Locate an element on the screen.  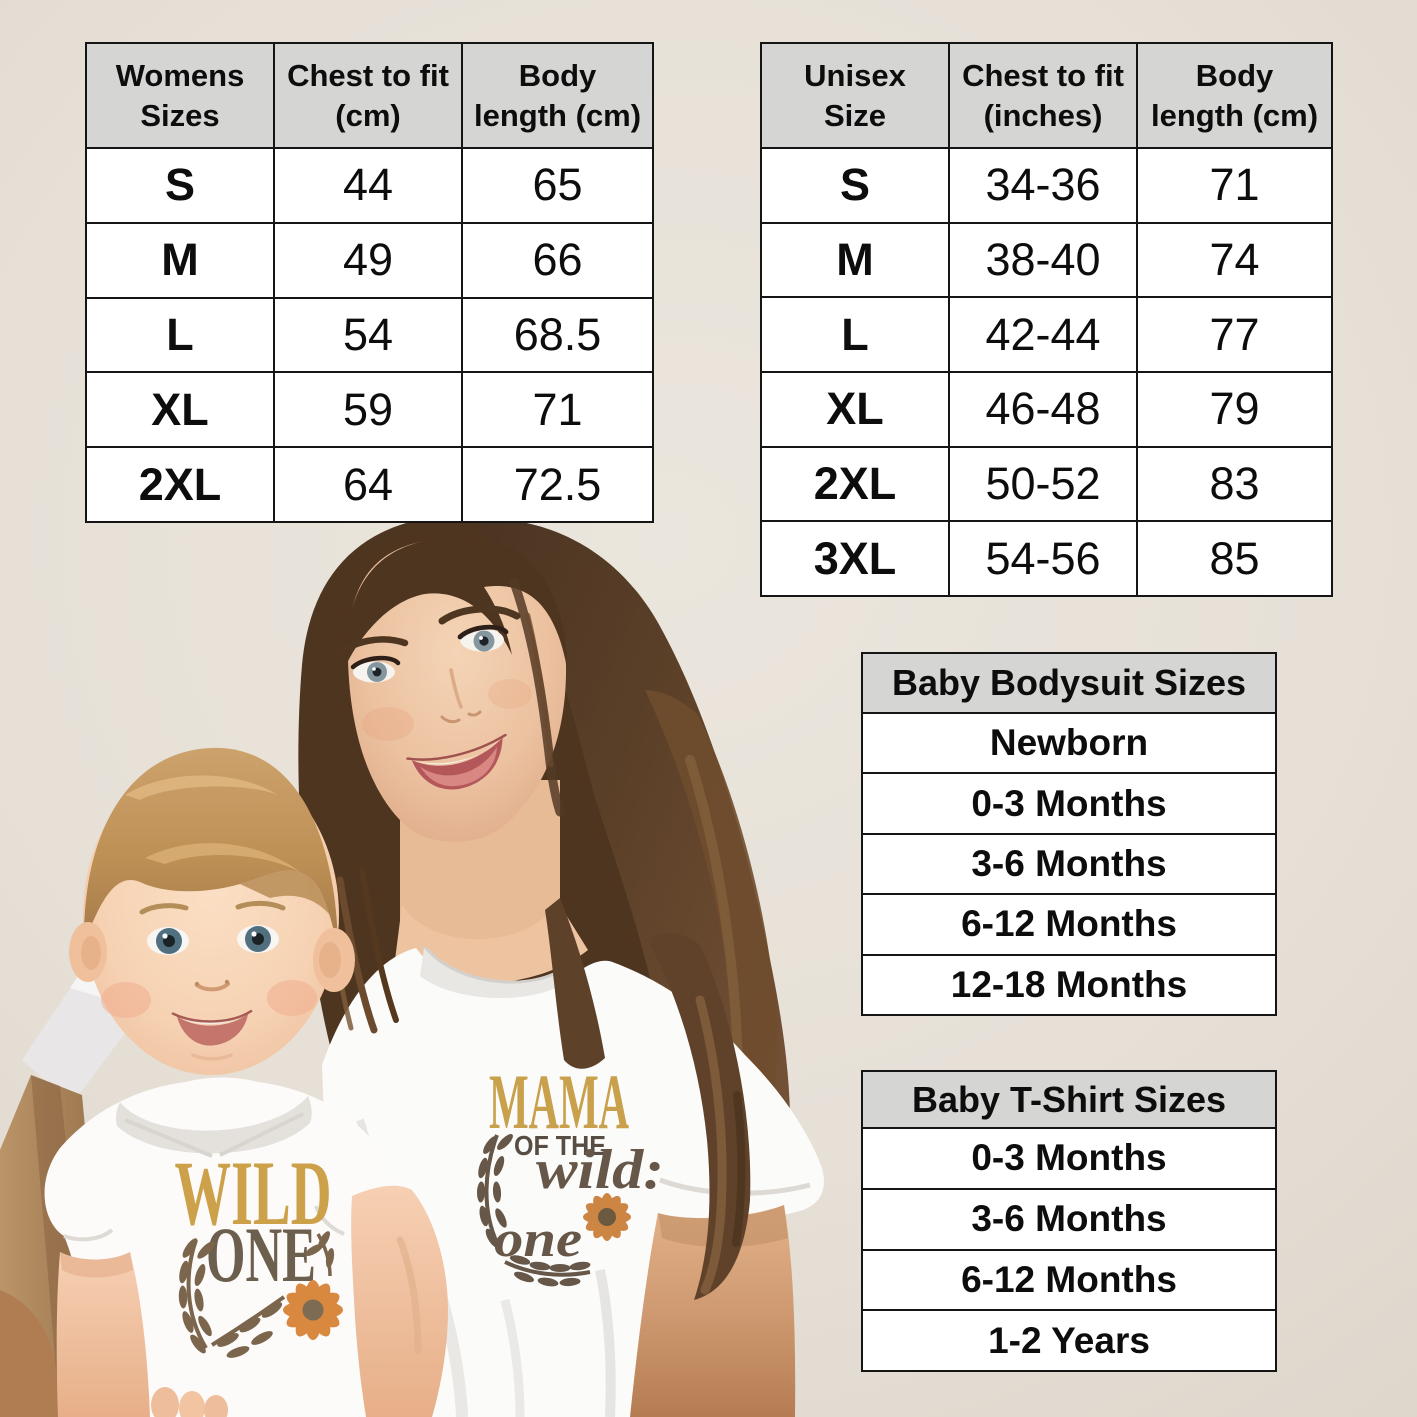
svg-text: ONE is located at coordinates (261, 1254).